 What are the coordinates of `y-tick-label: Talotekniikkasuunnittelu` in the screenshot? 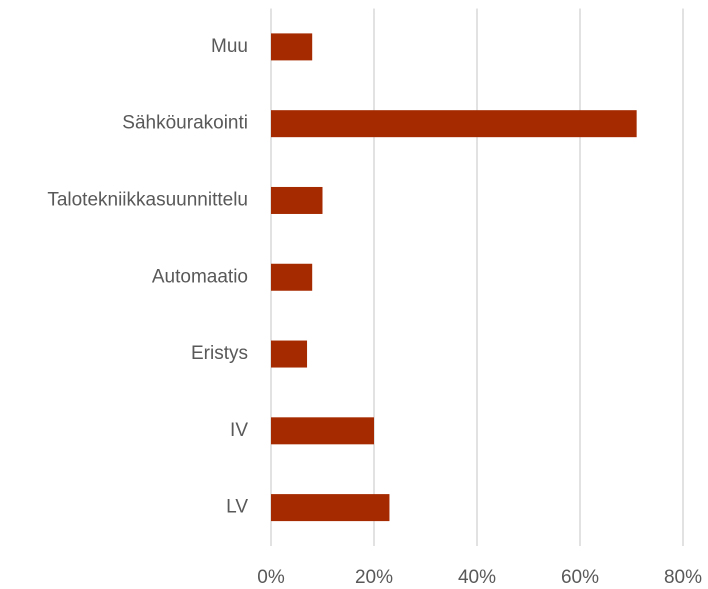 It's located at (147, 199).